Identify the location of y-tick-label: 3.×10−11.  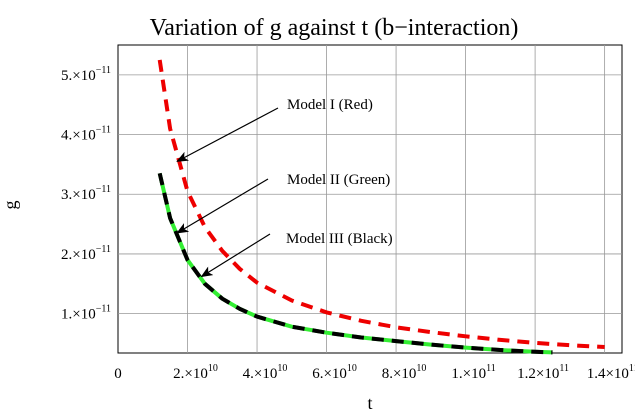
(86, 193).